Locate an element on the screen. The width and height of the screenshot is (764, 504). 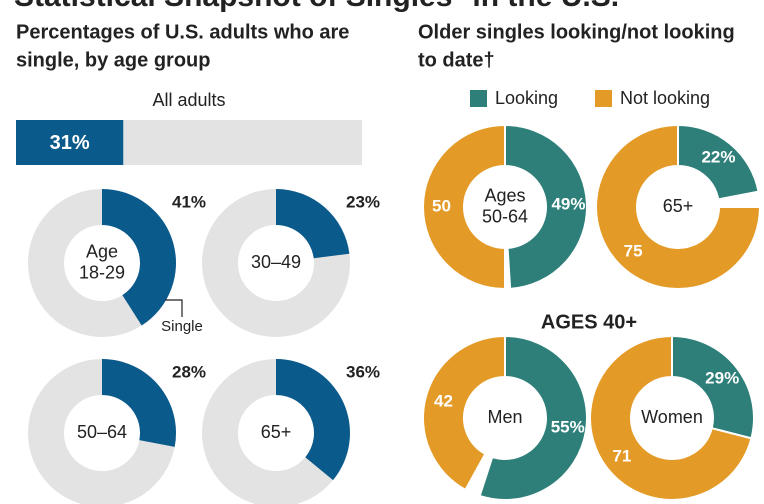
annotation: Single is located at coordinates (182, 326).